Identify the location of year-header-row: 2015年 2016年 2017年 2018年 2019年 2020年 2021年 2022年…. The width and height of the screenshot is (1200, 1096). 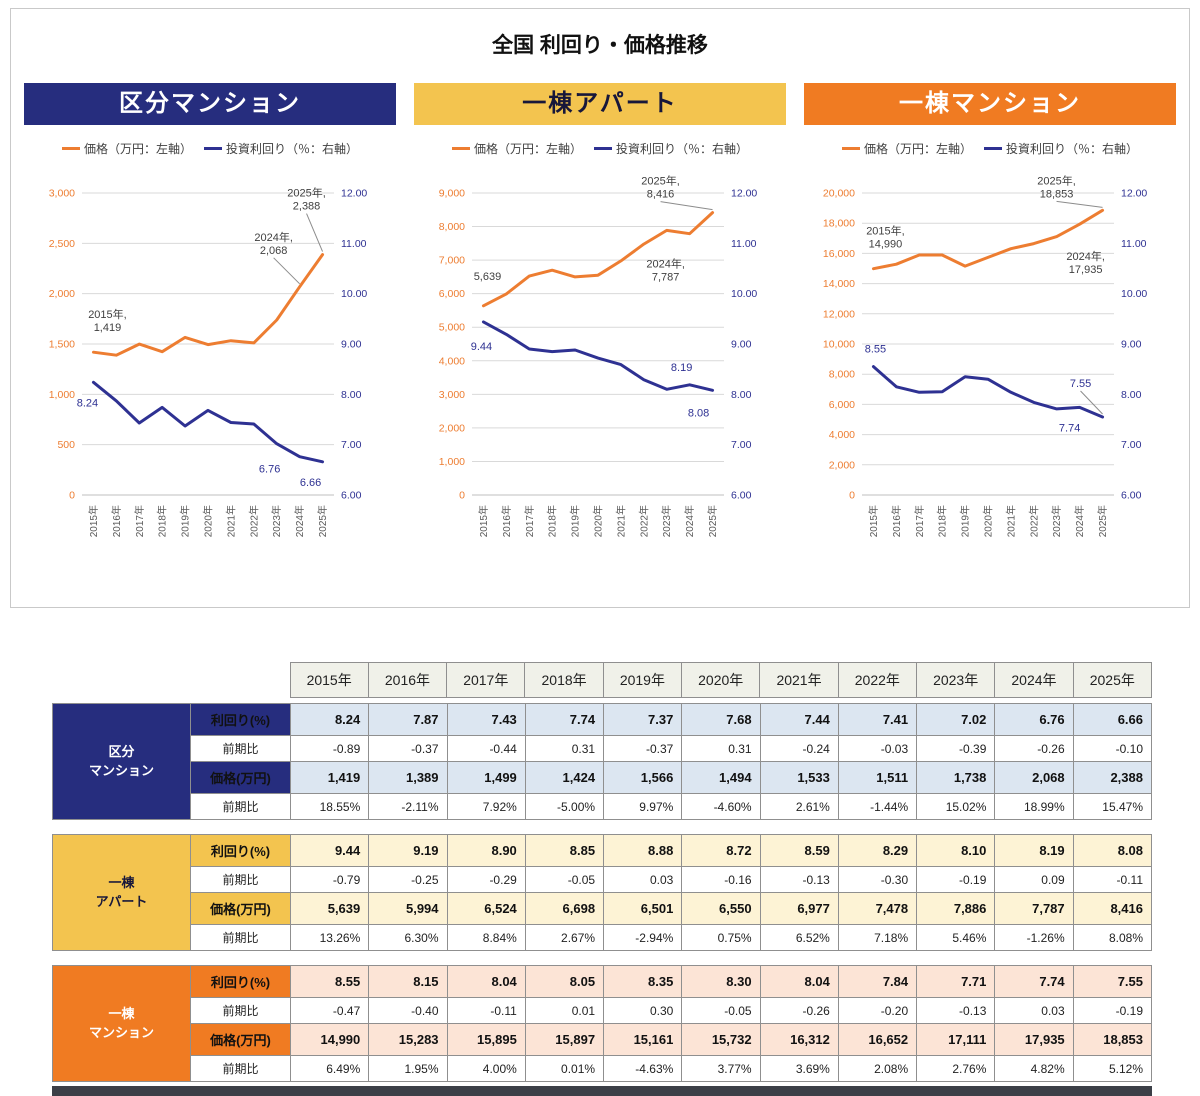
(602, 680).